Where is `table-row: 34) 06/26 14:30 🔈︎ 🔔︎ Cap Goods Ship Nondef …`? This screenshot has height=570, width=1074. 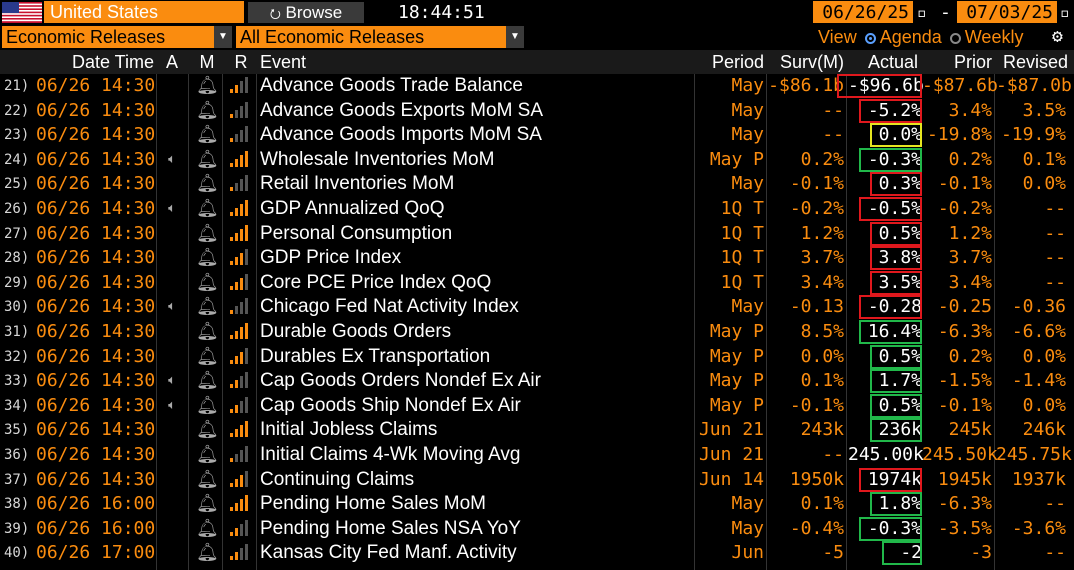
table-row: 34) 06/26 14:30 🔈︎ 🔔︎ Cap Goods Ship Nondef … is located at coordinates (537, 406).